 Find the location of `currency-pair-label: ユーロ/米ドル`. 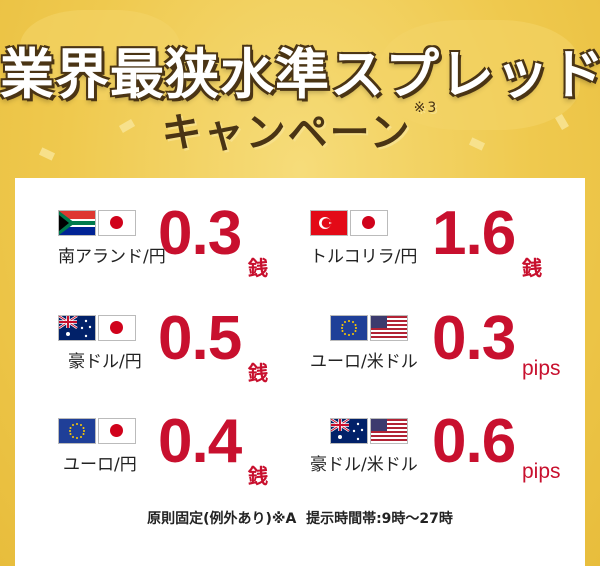

currency-pair-label: ユーロ/米ドル is located at coordinates (364, 362).